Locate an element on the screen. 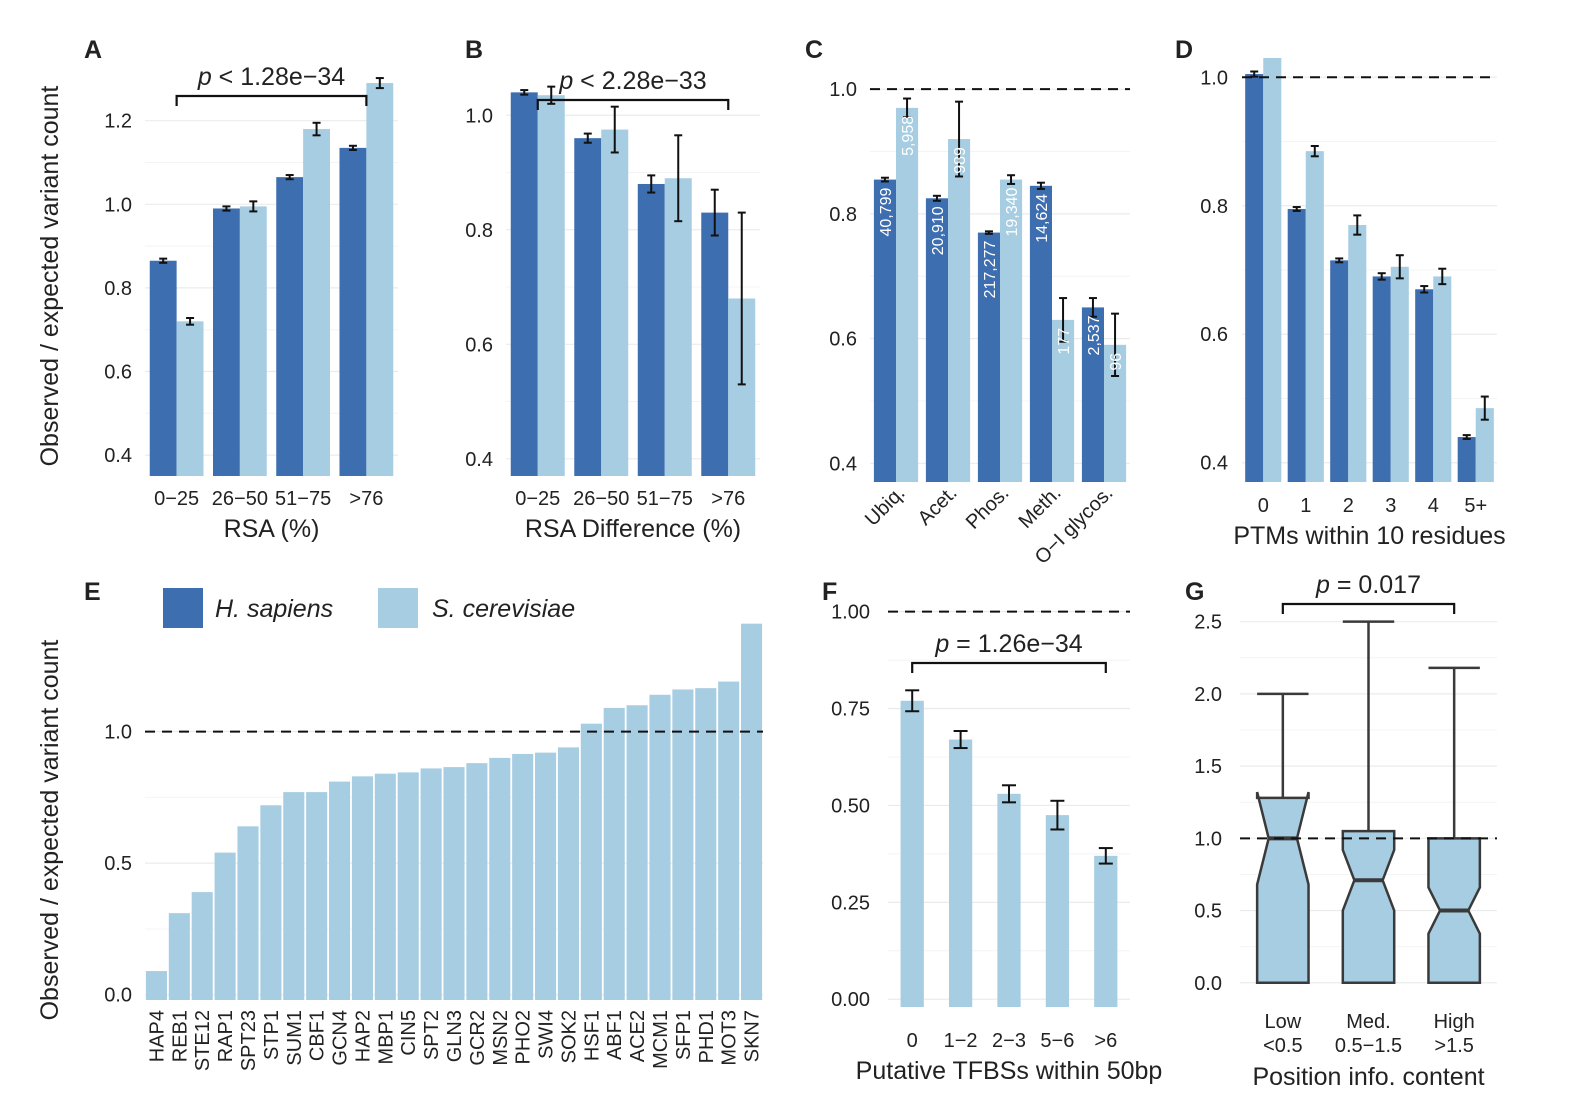  x-tick-label: 0.5−1.5 is located at coordinates (1368, 1046).